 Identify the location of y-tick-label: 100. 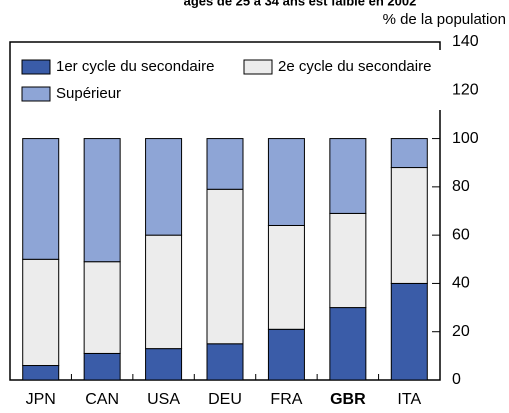
(465, 138).